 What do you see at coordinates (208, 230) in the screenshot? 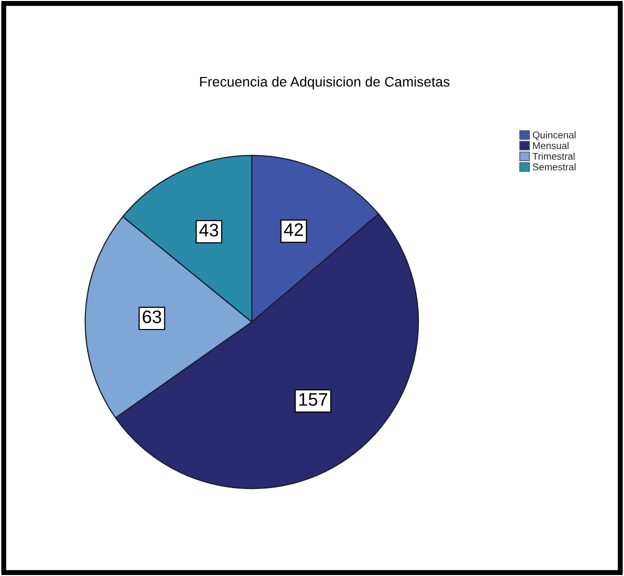
I see `data-label: 43` at bounding box center [208, 230].